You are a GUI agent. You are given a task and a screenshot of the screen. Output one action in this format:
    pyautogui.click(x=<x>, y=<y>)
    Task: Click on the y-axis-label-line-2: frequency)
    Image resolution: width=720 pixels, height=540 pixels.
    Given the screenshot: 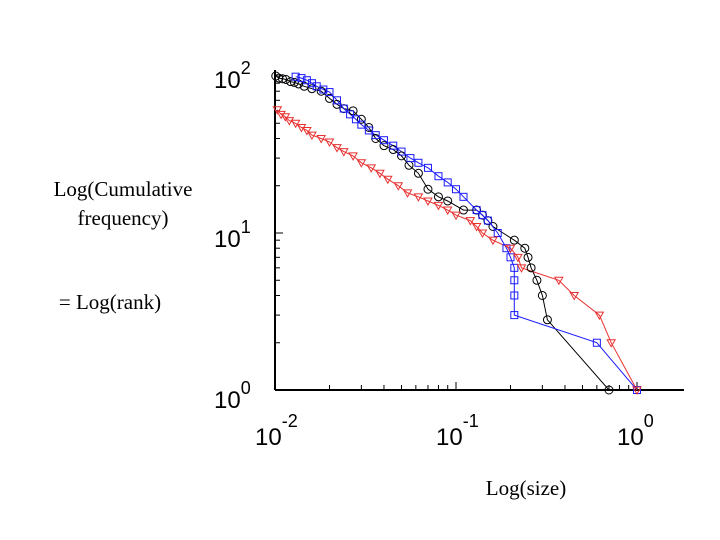 What is the action you would take?
    pyautogui.click(x=123, y=218)
    